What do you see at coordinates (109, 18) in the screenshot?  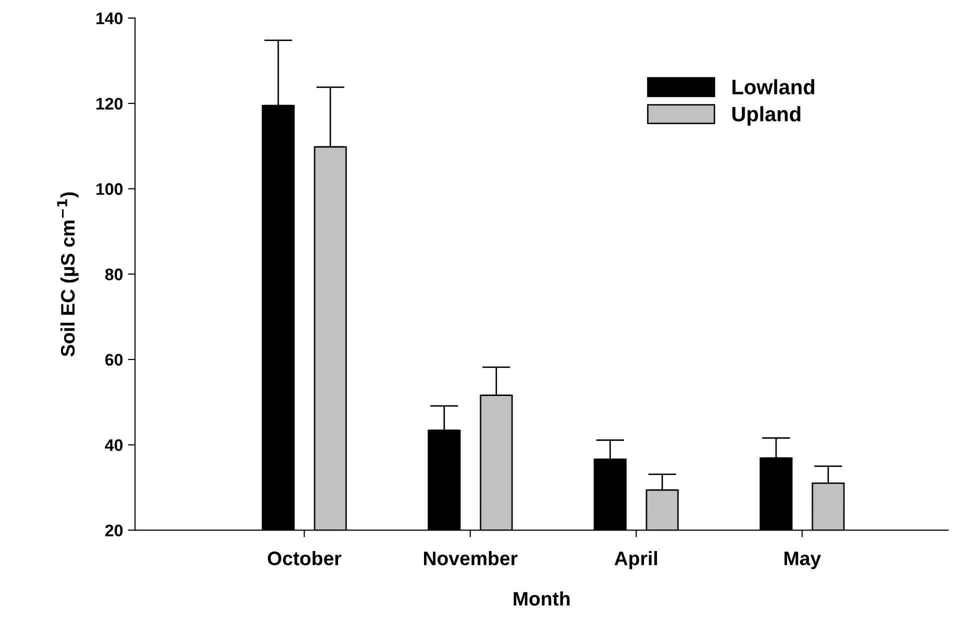 I see `y-tick-label: 140` at bounding box center [109, 18].